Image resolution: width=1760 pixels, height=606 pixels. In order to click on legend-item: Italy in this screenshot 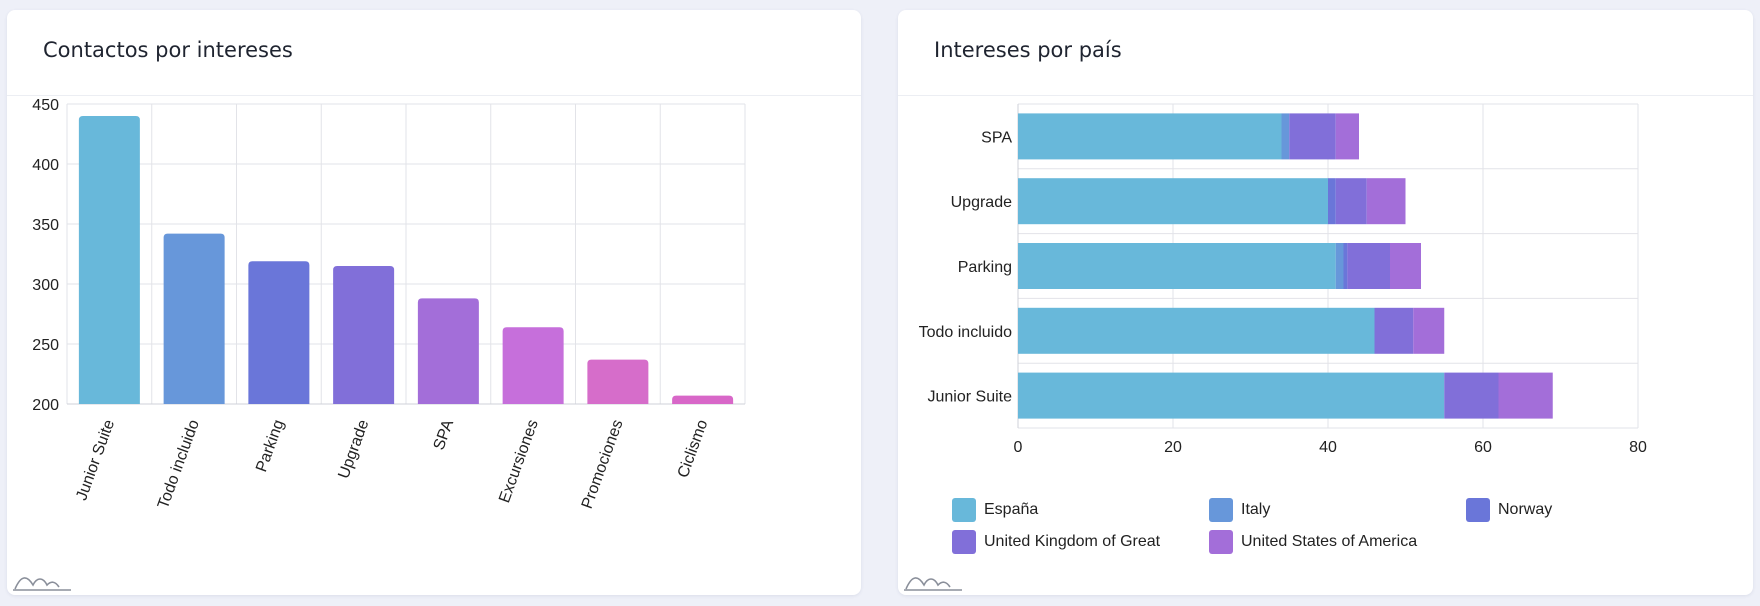, I will do `click(1239, 510)`.